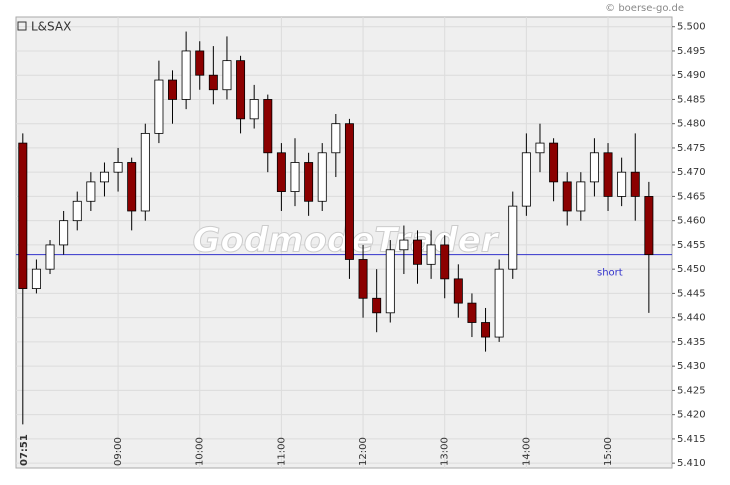  I want to click on y-tick-label: 5.465, so click(691, 196).